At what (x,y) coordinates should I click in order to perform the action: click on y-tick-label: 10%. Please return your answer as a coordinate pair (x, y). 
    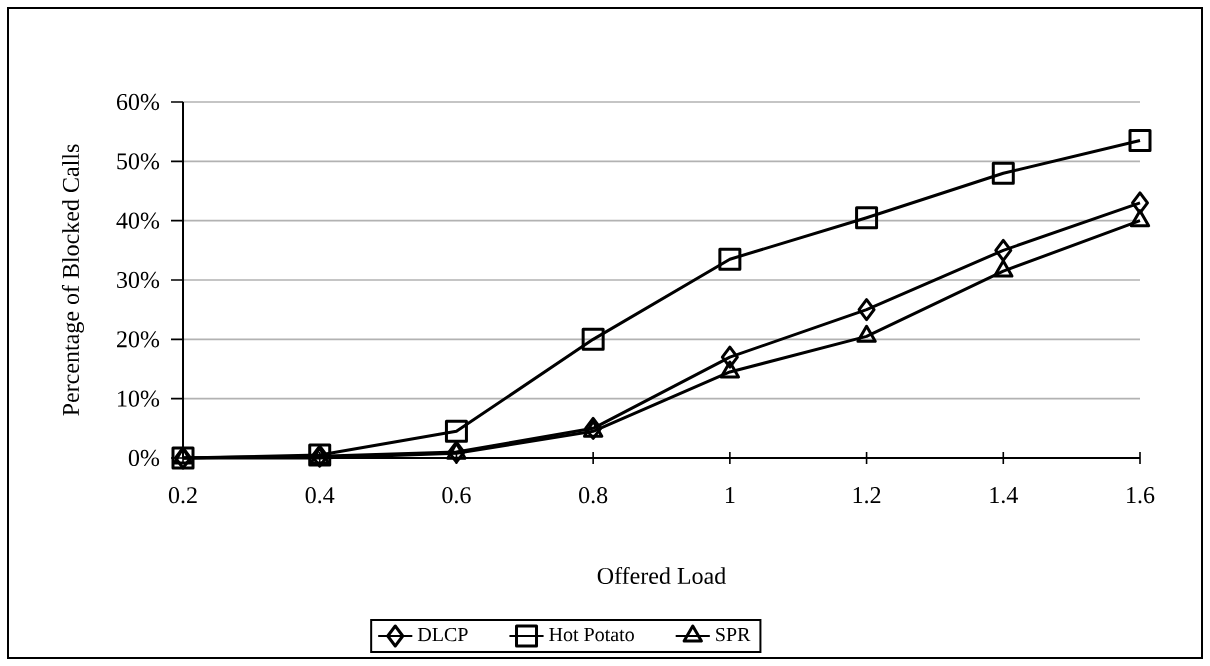
    Looking at the image, I should click on (139, 398).